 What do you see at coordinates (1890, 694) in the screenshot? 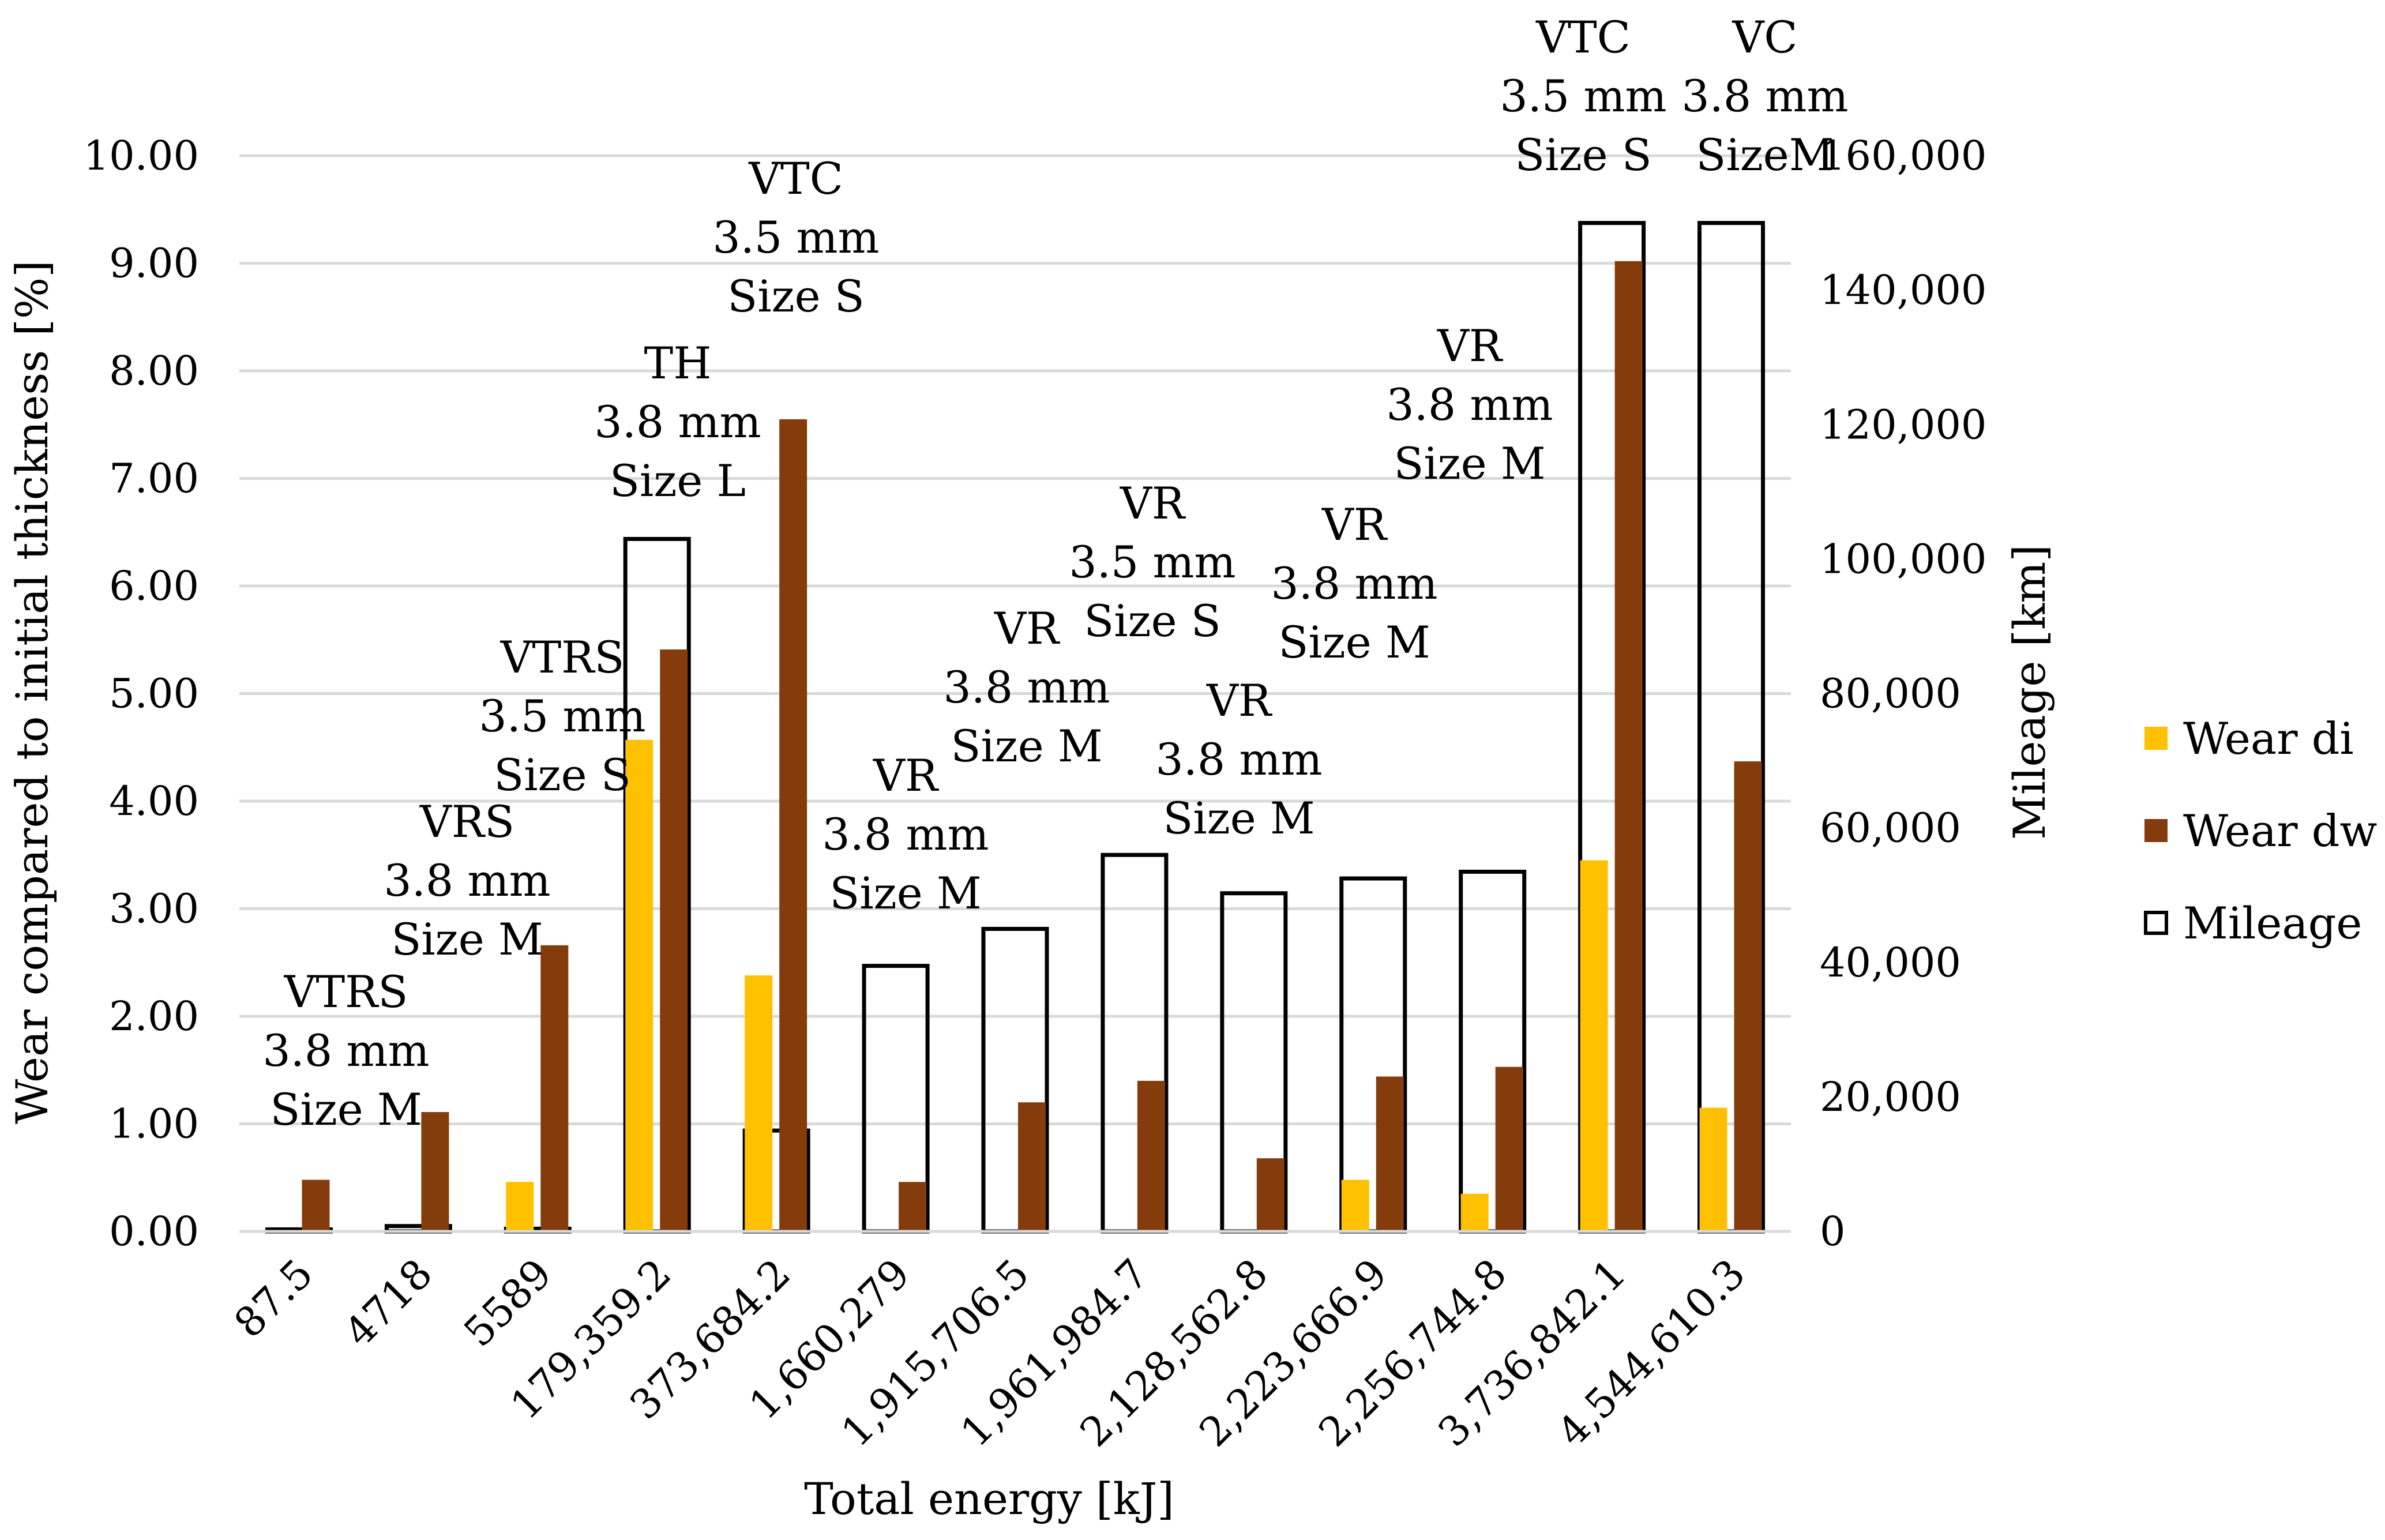
I see `y2-tick-label: 80,000` at bounding box center [1890, 694].